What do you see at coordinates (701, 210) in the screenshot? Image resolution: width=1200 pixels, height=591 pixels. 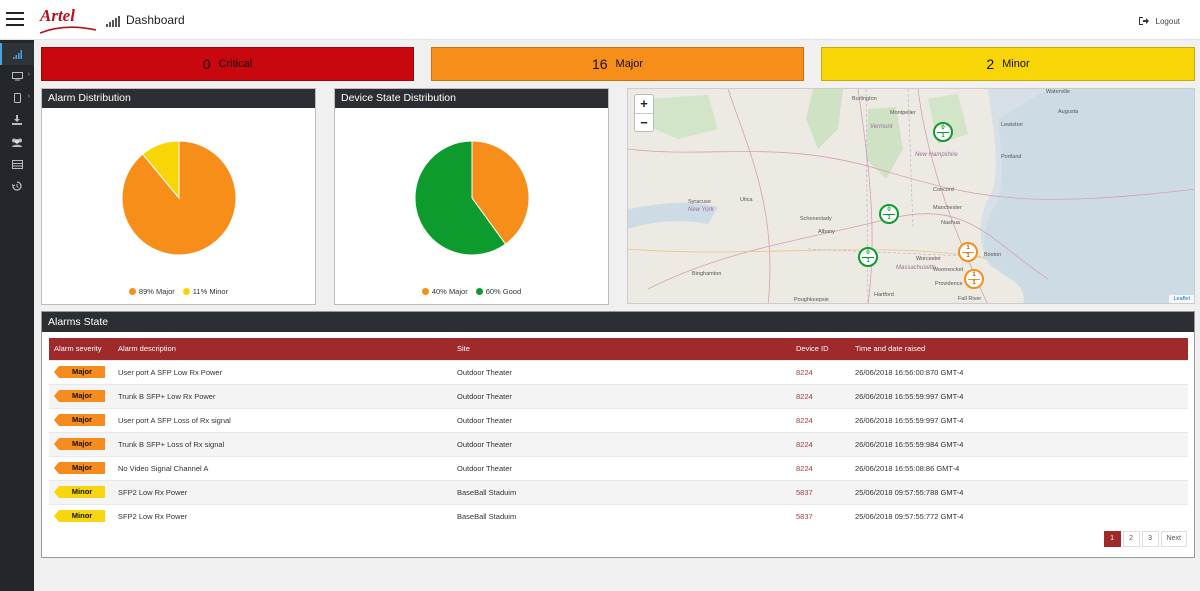 I see `map-label: New York` at bounding box center [701, 210].